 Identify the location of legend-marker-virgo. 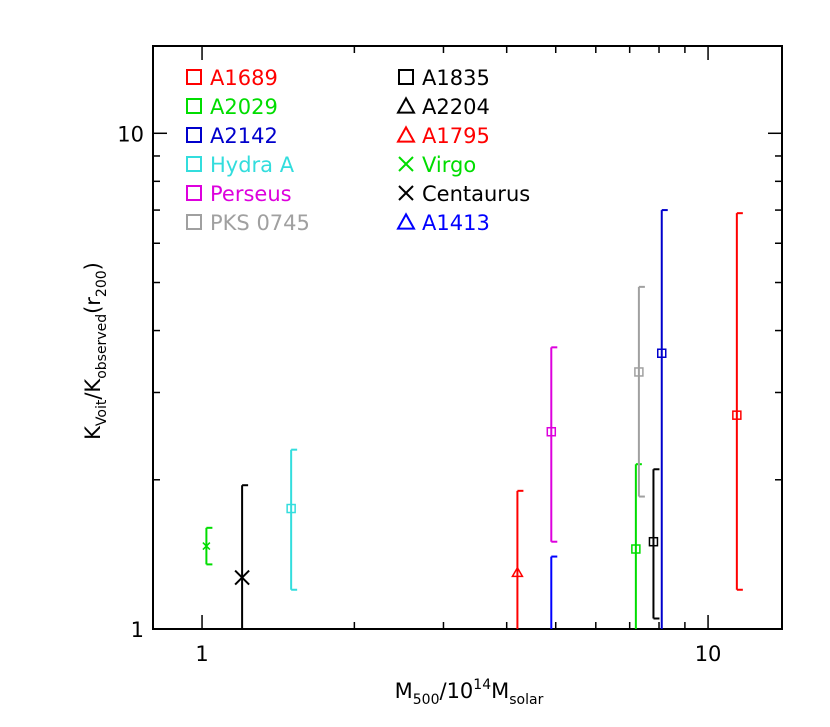
(406, 164).